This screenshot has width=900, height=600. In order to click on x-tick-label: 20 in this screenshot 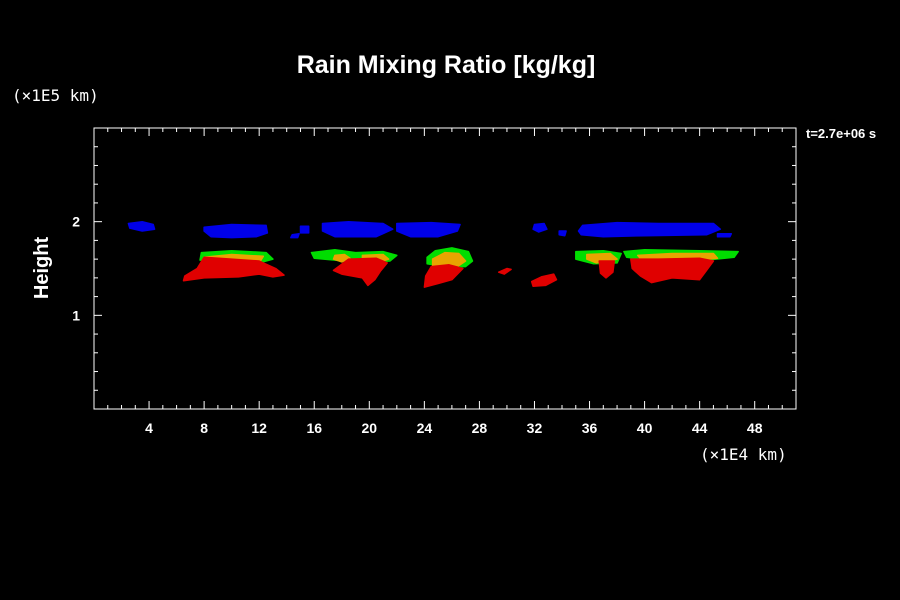, I will do `click(370, 428)`.